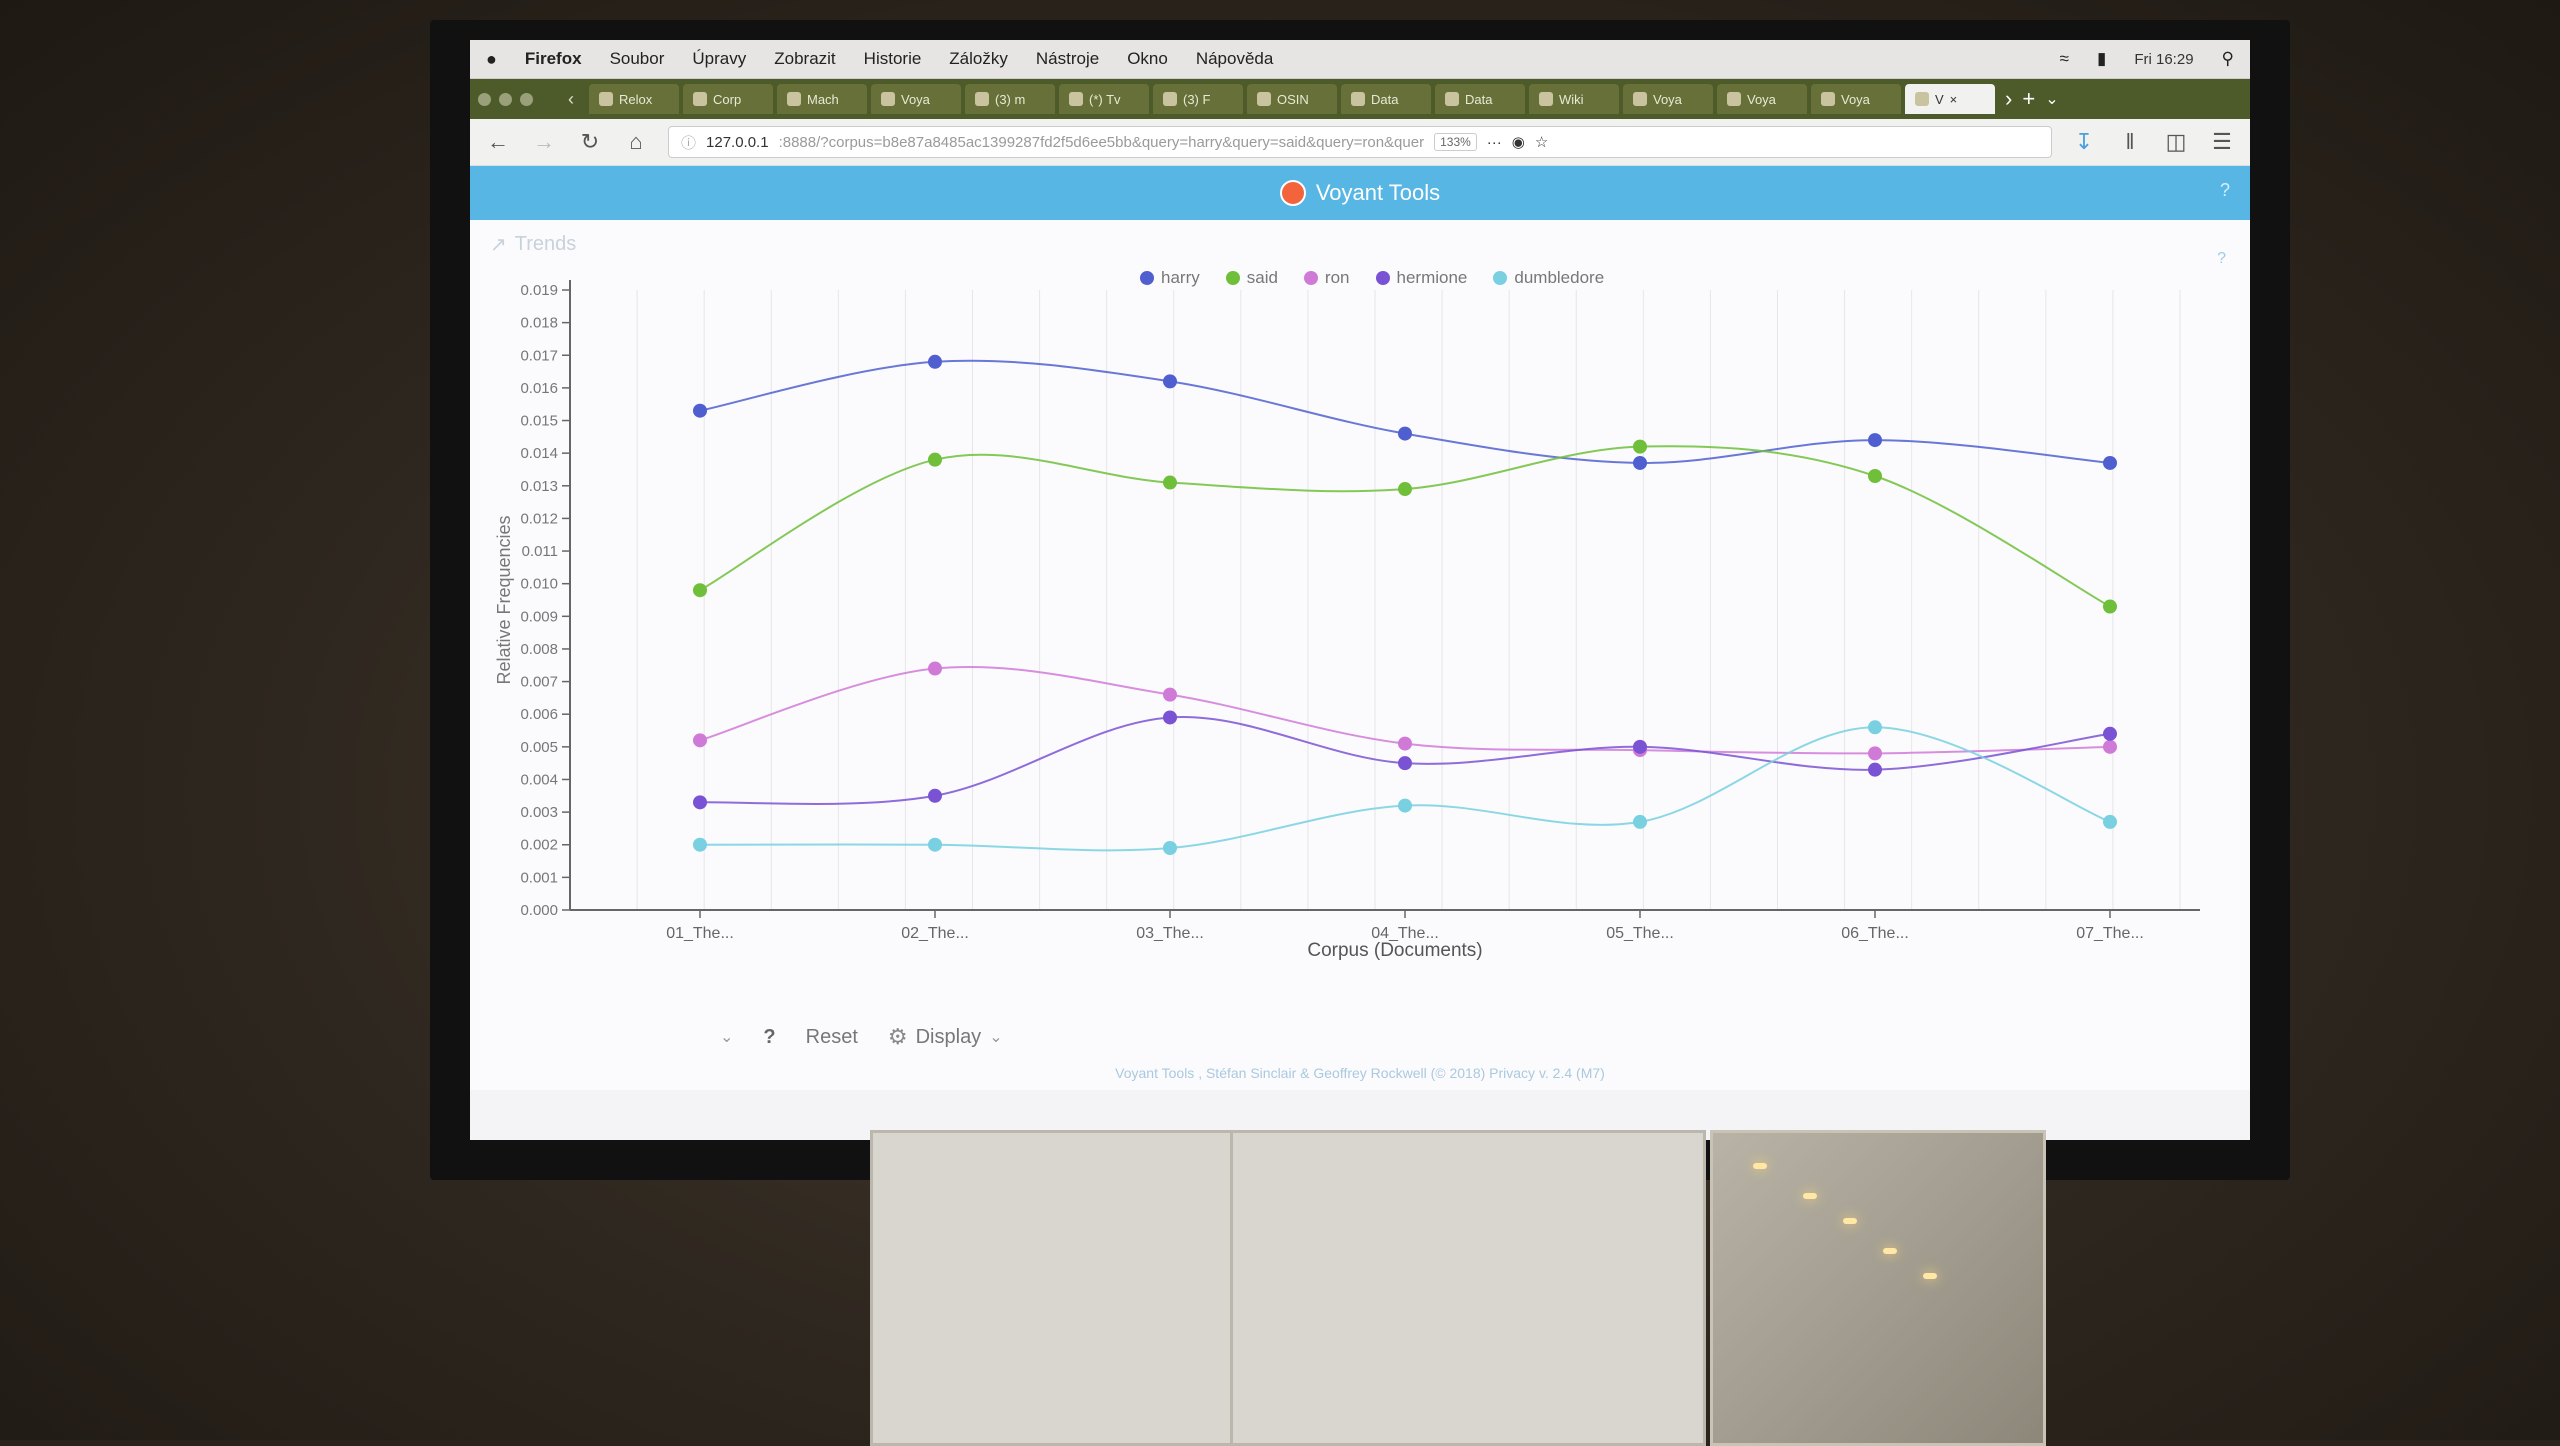 The height and width of the screenshot is (1446, 2560). Describe the element at coordinates (539, 682) in the screenshot. I see `y-tick-label: 0.007` at that location.